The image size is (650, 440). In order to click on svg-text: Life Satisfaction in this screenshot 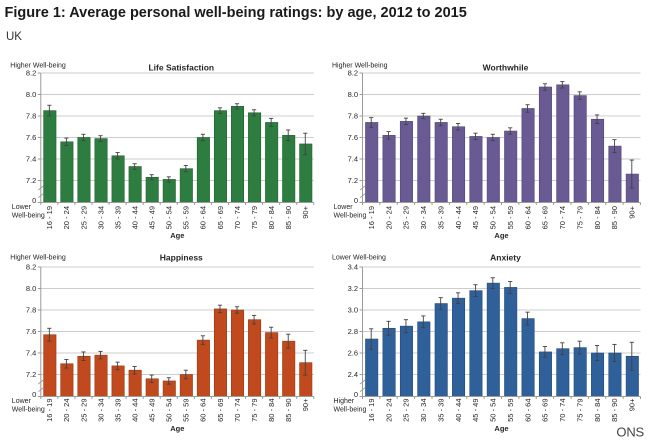, I will do `click(181, 68)`.